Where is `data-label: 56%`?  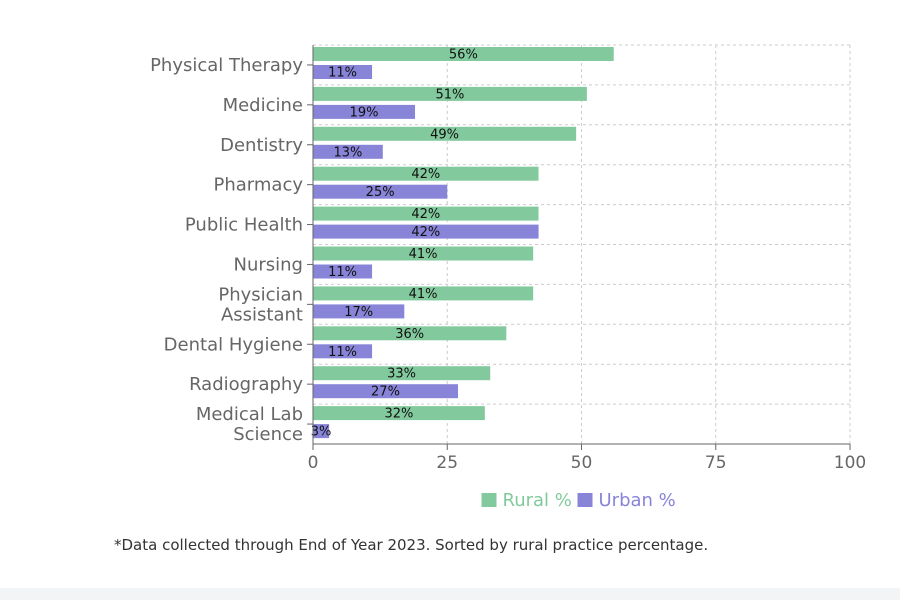 data-label: 56% is located at coordinates (463, 55).